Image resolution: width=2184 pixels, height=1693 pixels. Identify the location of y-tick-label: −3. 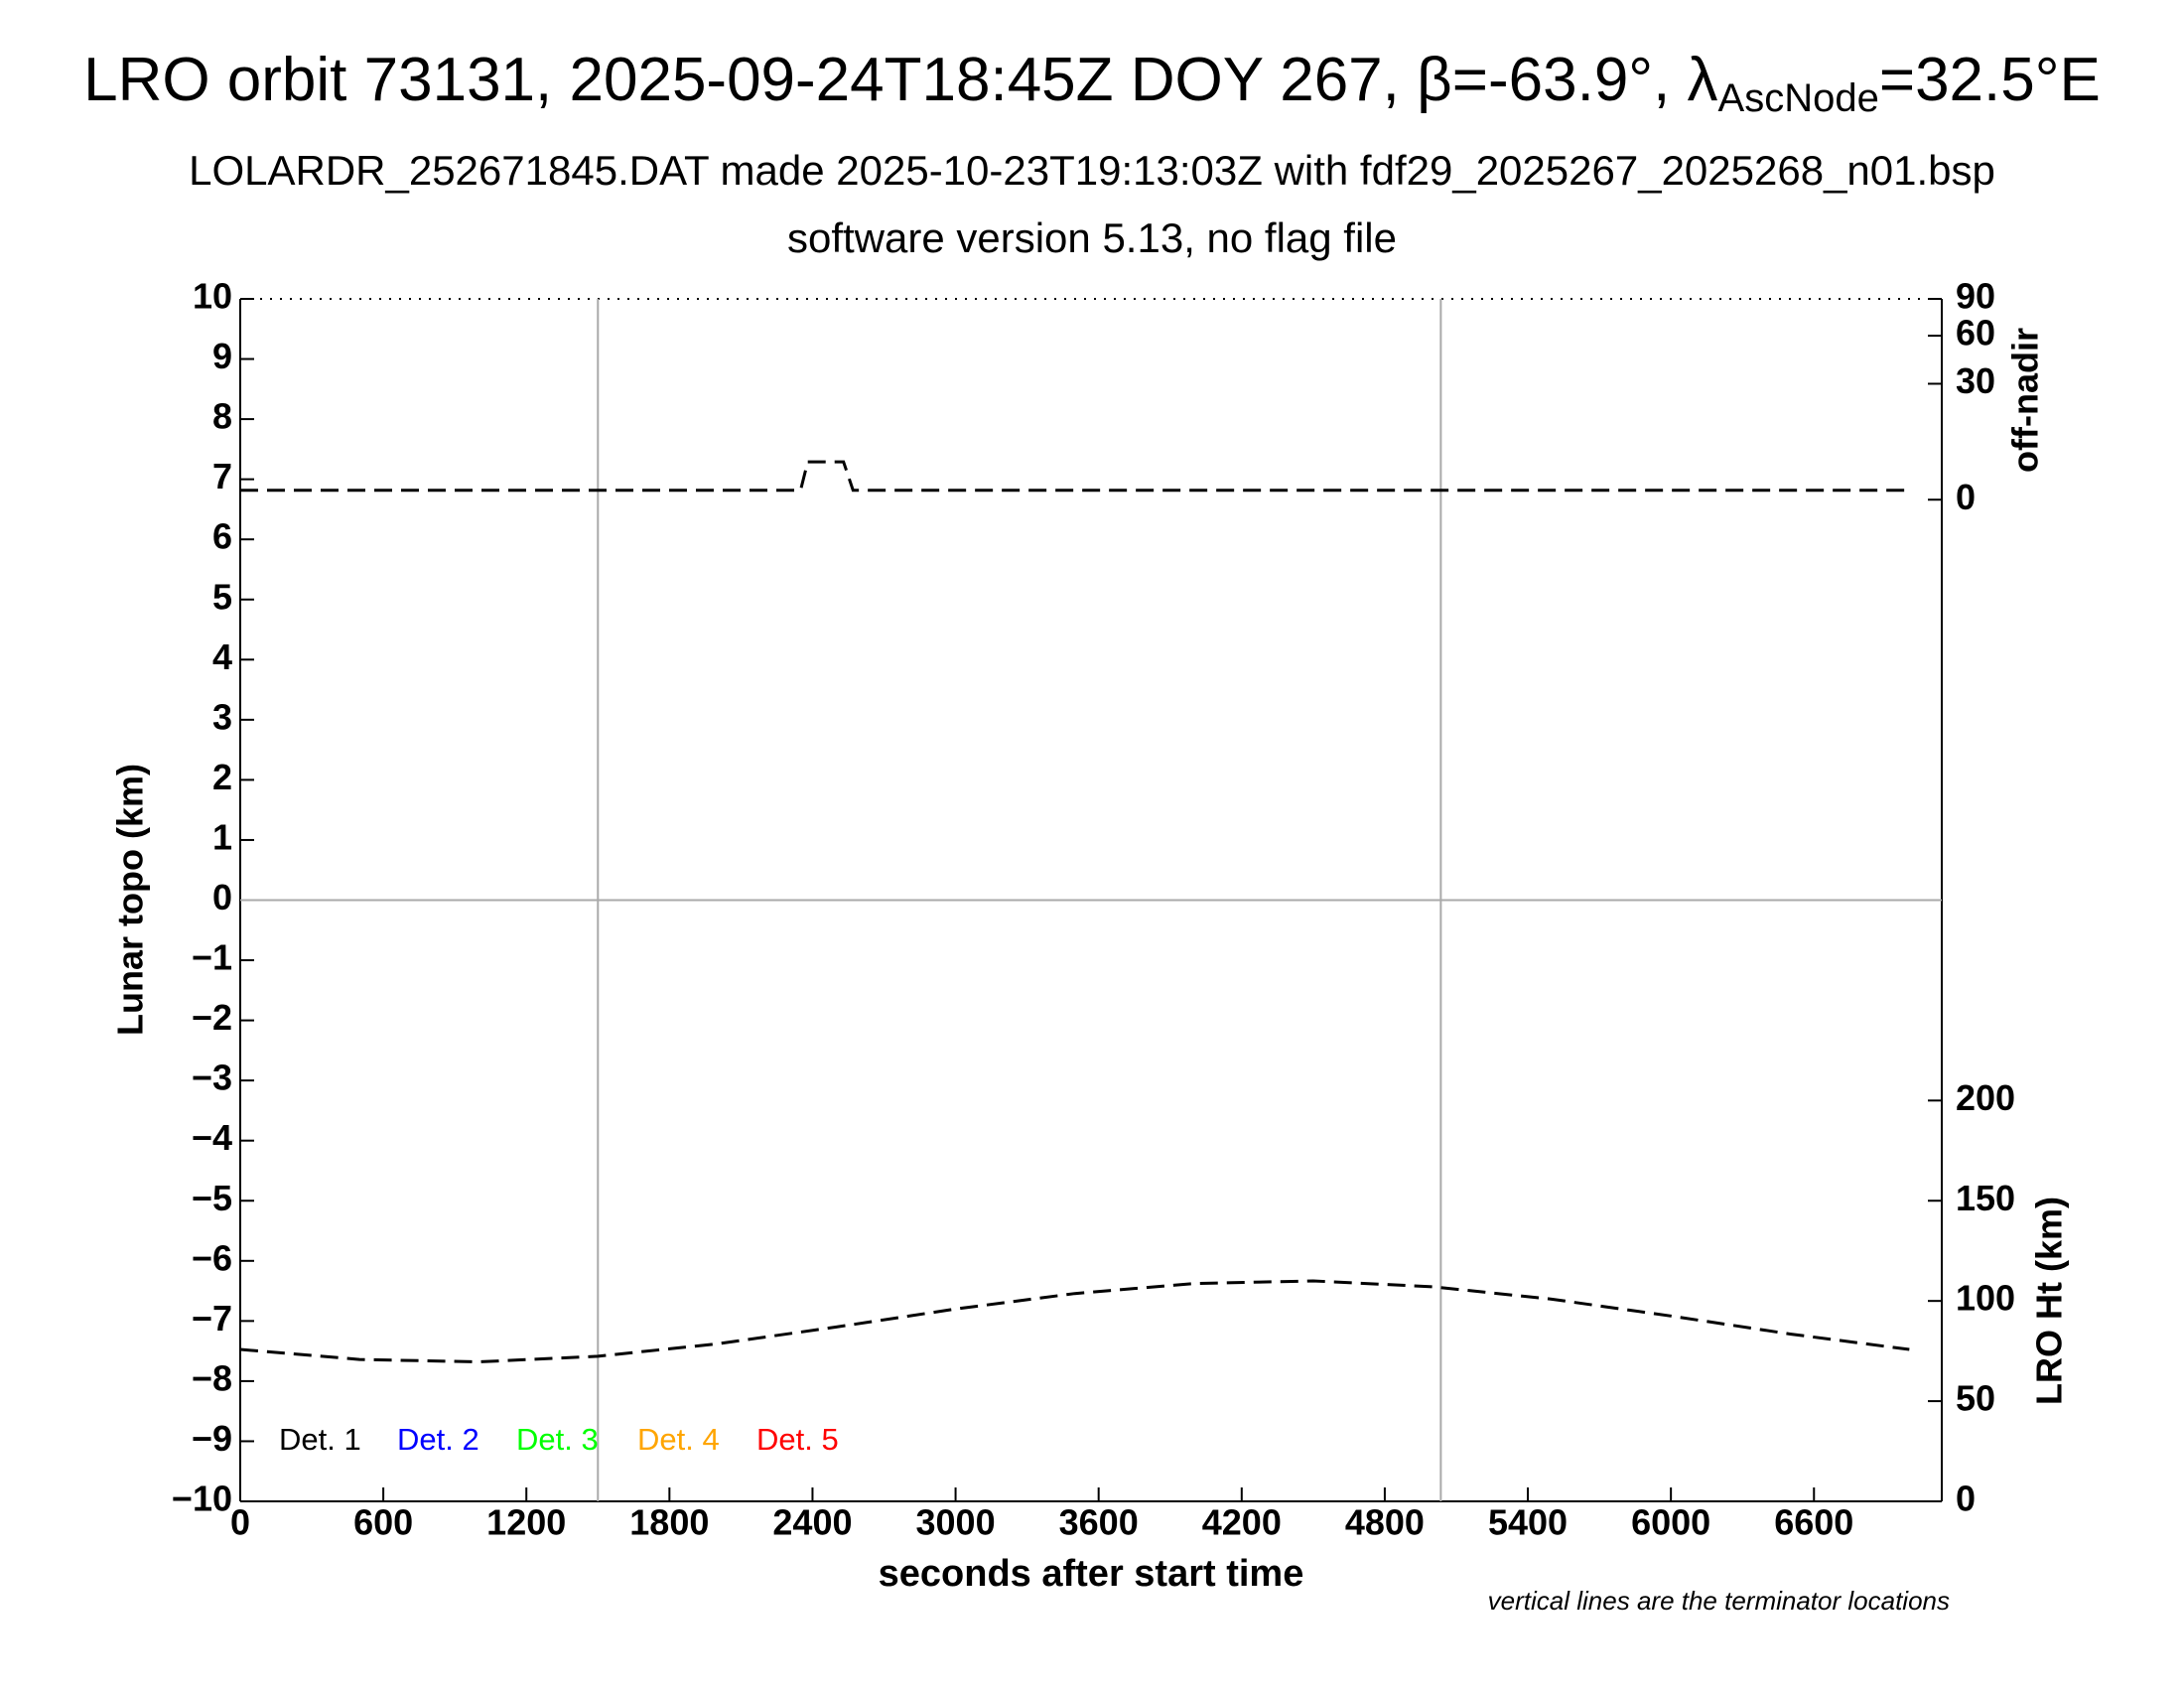
(212, 1078).